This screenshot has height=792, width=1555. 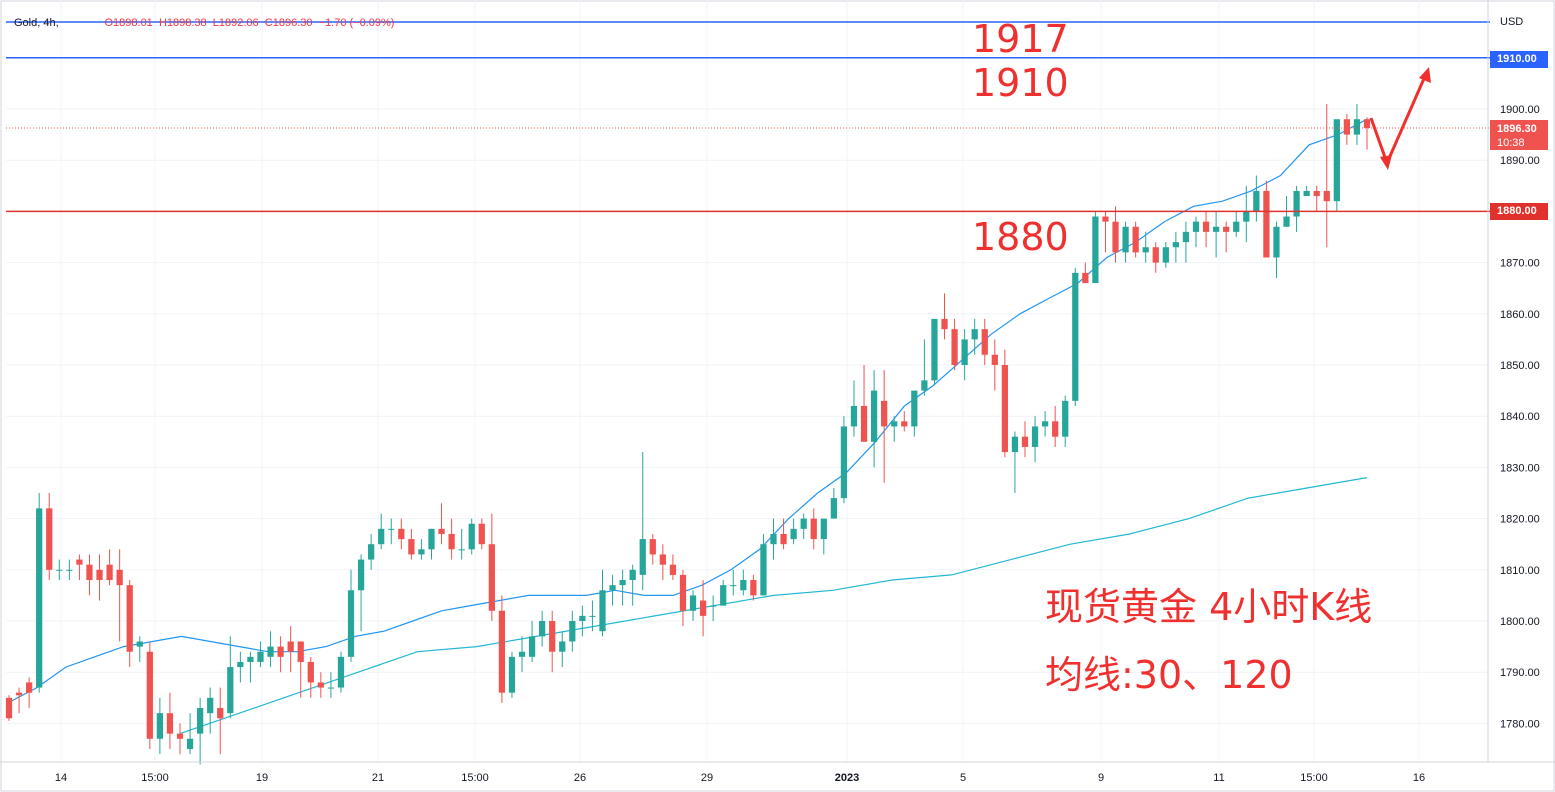 What do you see at coordinates (1020, 83) in the screenshot?
I see `annotation-1910: 1910` at bounding box center [1020, 83].